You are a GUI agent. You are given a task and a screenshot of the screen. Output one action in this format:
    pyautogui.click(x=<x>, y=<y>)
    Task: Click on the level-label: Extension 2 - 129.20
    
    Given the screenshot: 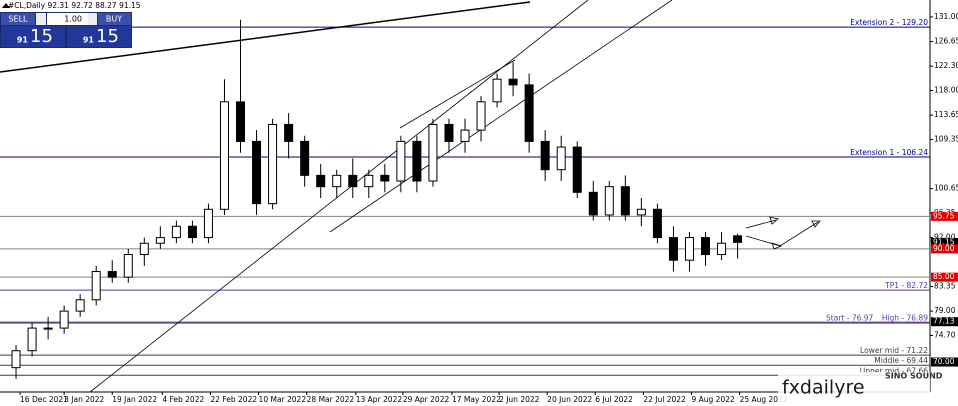 What is the action you would take?
    pyautogui.click(x=889, y=22)
    